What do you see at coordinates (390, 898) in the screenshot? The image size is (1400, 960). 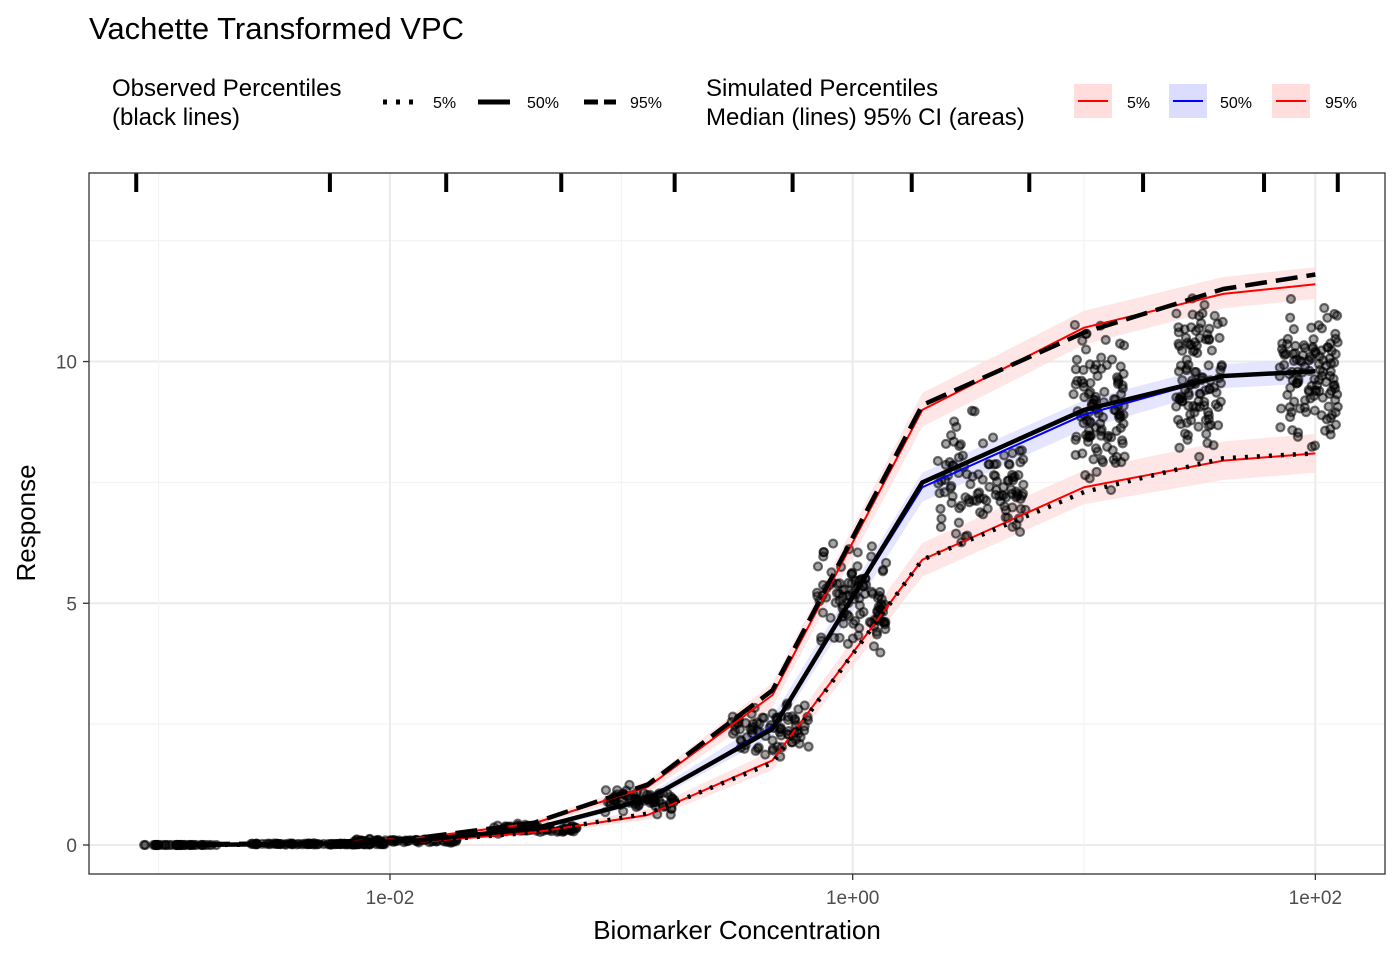 I see `x-tick-label: 1e-02` at bounding box center [390, 898].